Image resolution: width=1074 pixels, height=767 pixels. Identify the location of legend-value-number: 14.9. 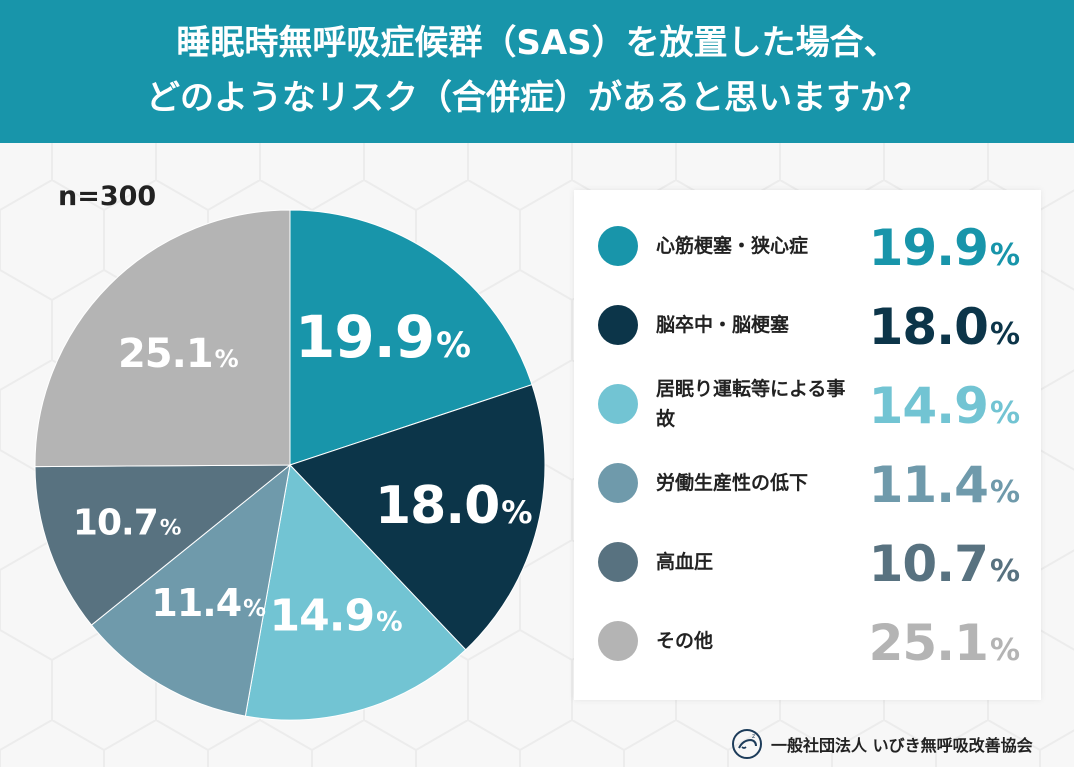
(928, 406).